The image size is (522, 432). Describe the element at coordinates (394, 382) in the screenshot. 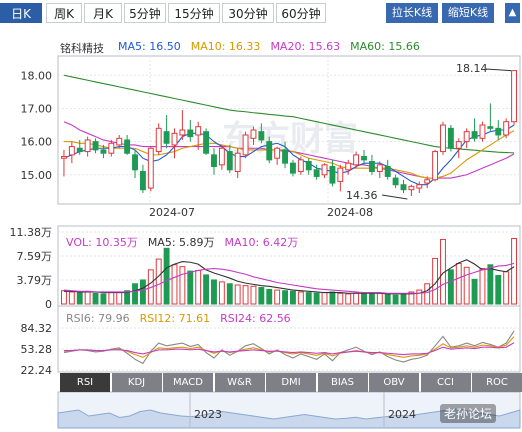

I see `indicator-tab-obv: OBV` at that location.